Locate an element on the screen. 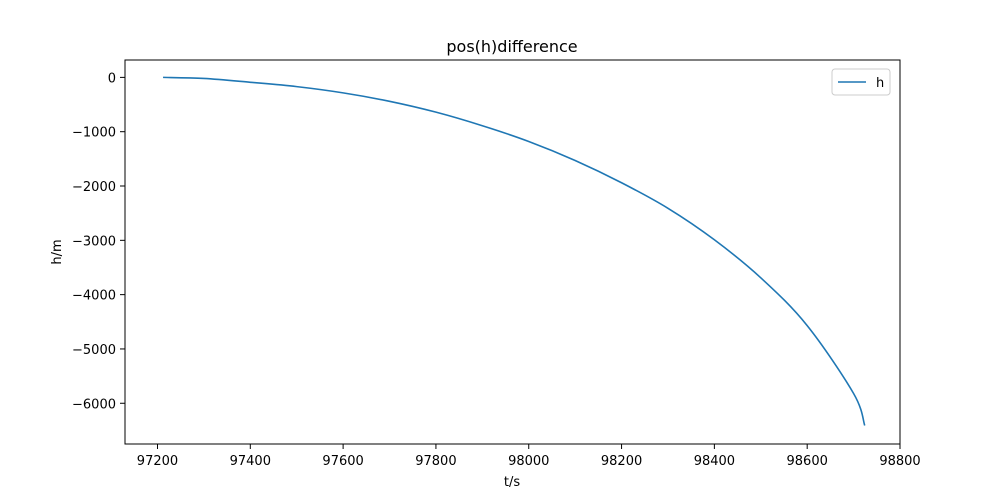  y-axis: 0 −1000 −2000 −3000 −4000 −5000 −6000 is located at coordinates (98, 241).